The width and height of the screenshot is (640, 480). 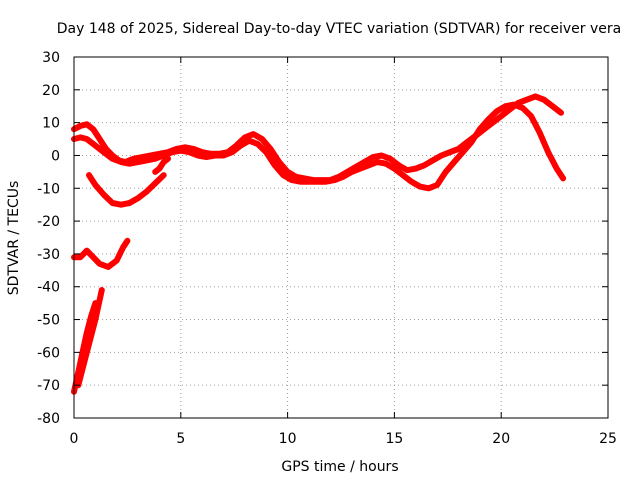 I want to click on y-tick-label: -30, so click(x=48, y=255).